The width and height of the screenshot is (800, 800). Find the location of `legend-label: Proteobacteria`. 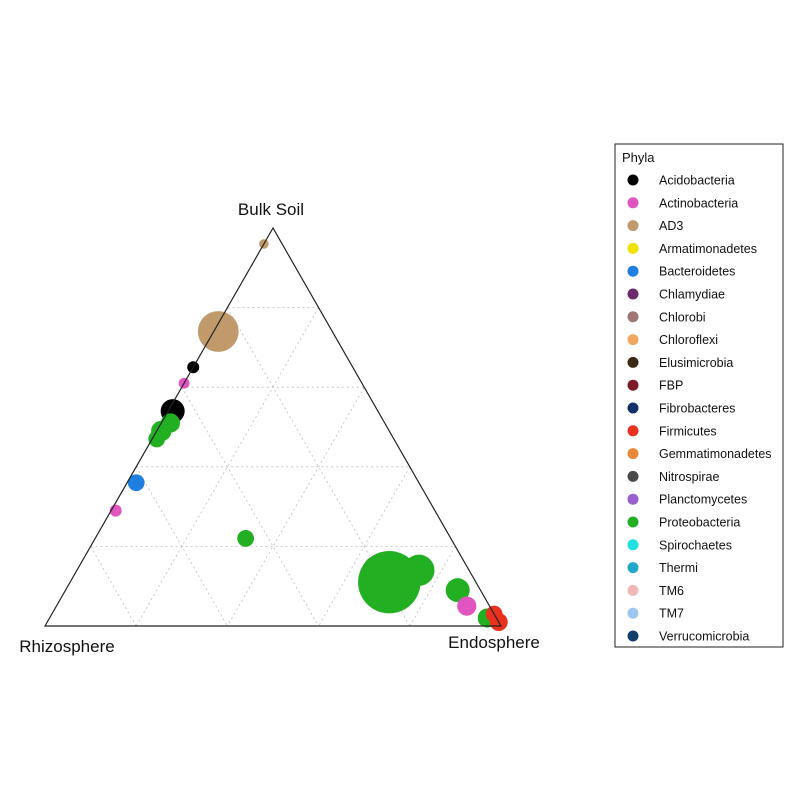

legend-label: Proteobacteria is located at coordinates (699, 523).